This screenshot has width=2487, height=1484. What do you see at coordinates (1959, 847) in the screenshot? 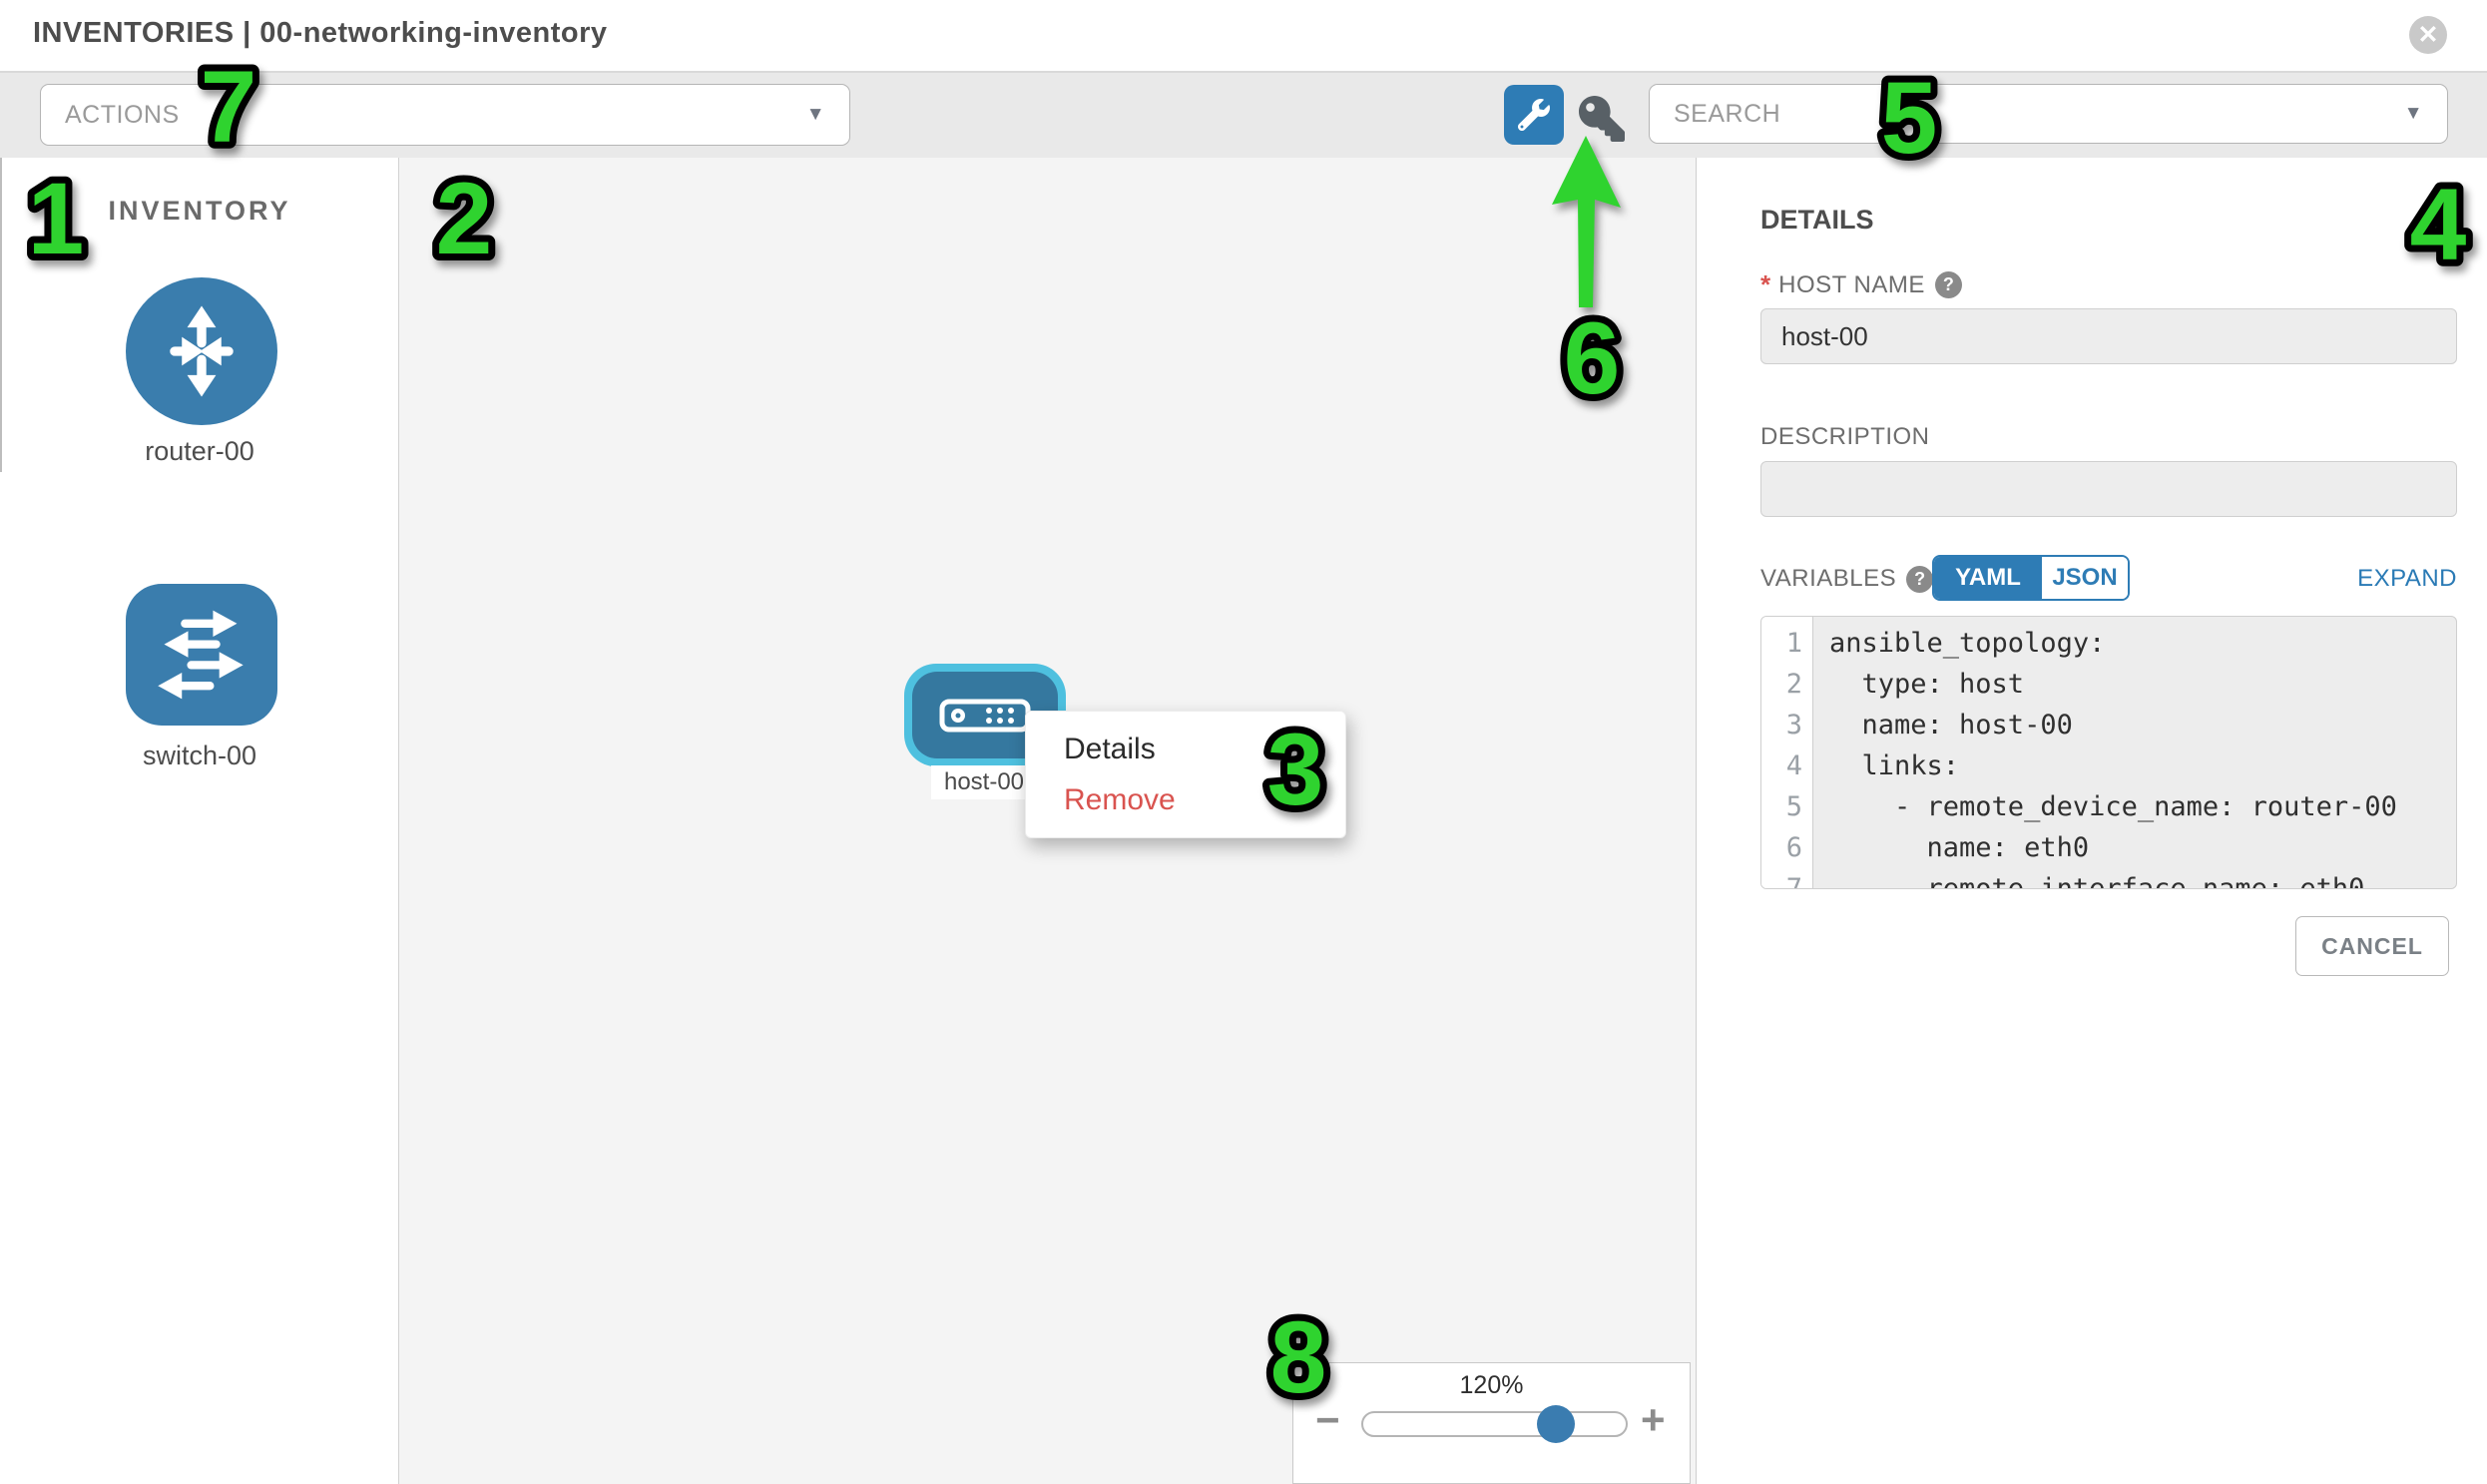
I see `code-line: name: eth0` at bounding box center [1959, 847].